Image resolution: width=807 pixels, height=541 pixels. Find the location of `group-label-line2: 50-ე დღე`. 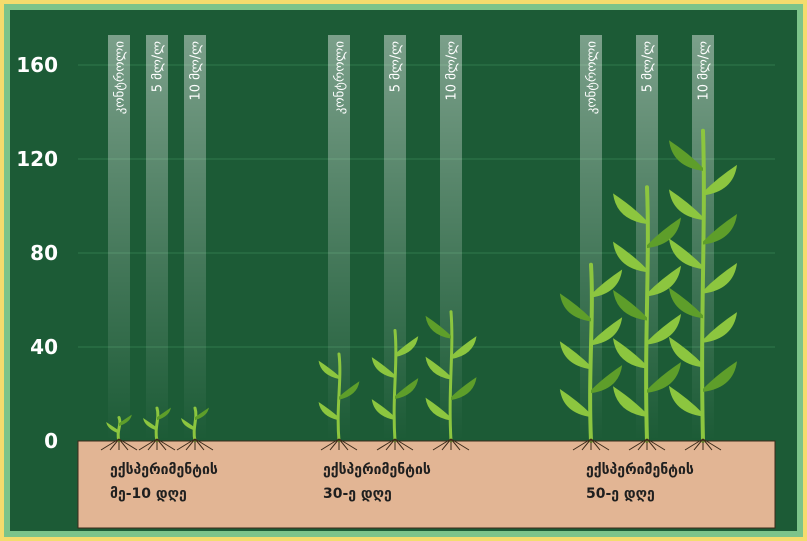

group-label-line2: 50-ე დღე is located at coordinates (620, 494).